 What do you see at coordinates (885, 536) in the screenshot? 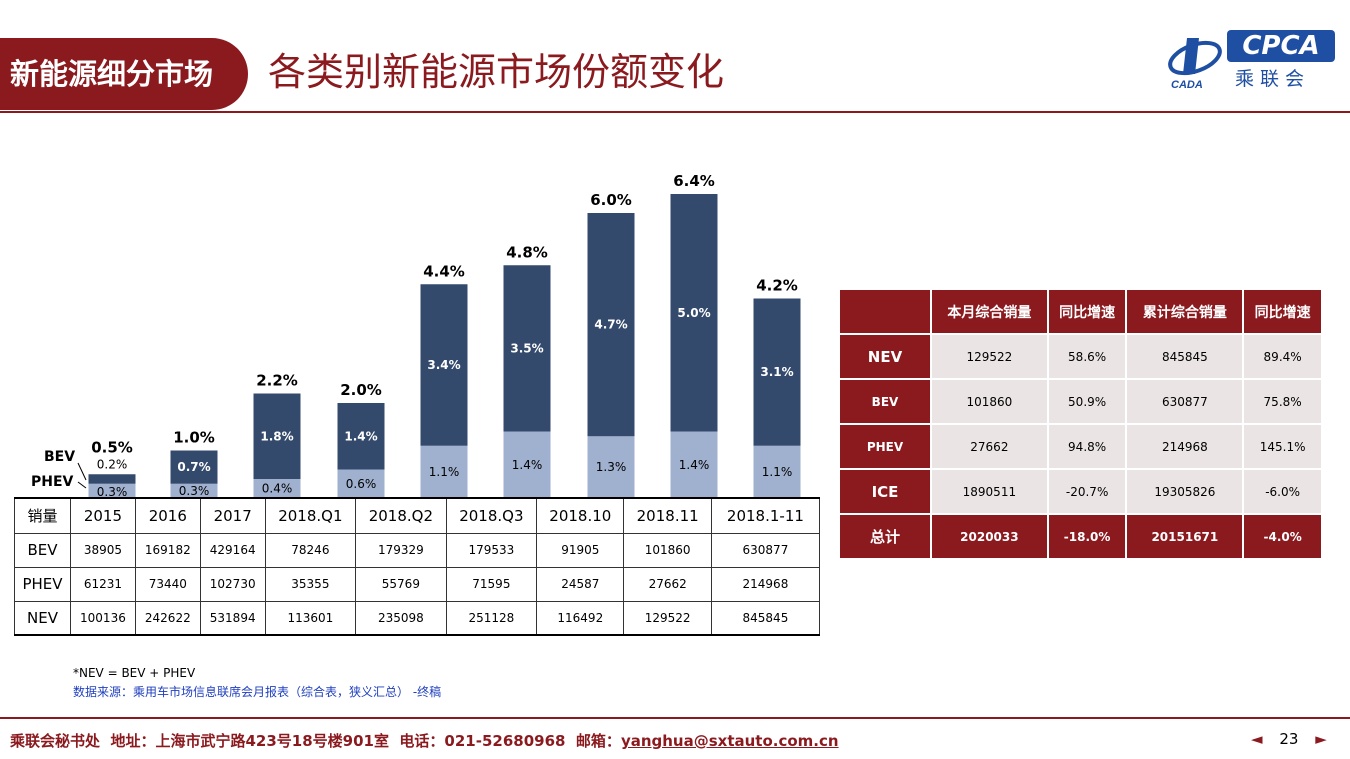
I see `row-label: 总计` at bounding box center [885, 536].